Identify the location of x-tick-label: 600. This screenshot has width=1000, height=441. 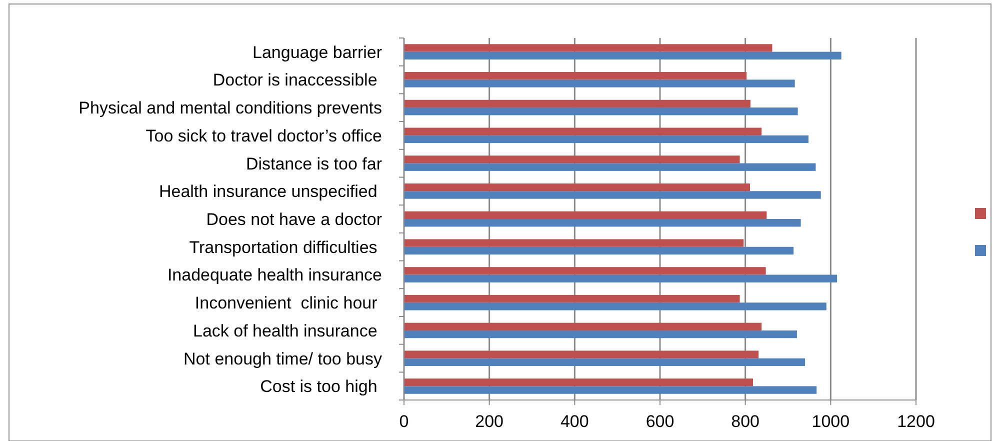
(660, 421).